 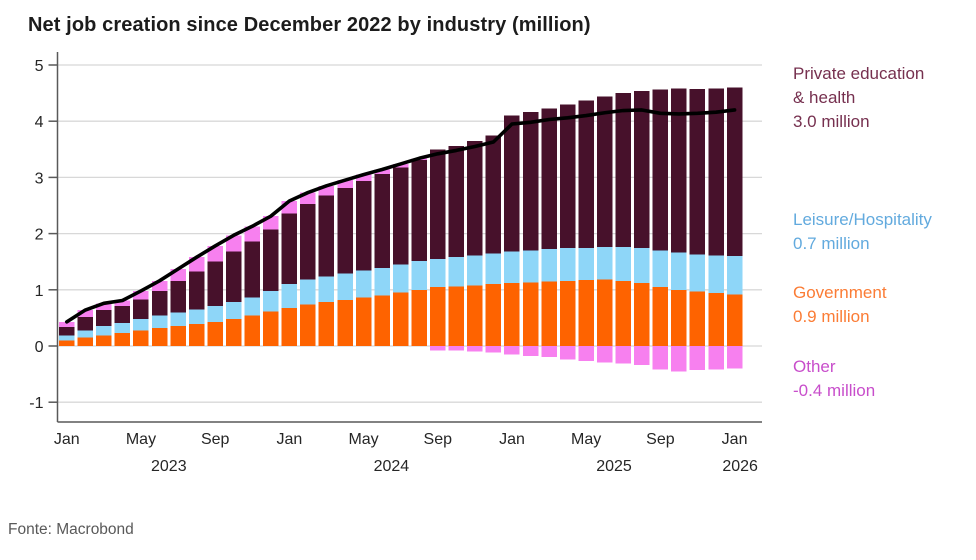 I want to click on bar-segment-leisure-hospitality-sep-2025, so click(x=660, y=268).